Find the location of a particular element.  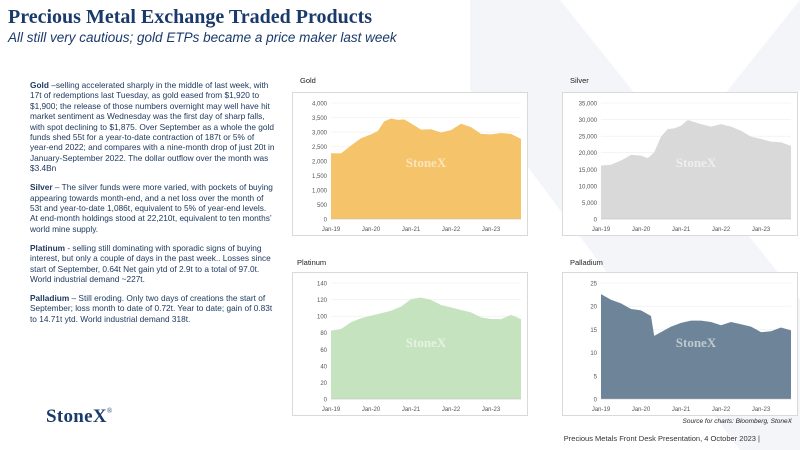

y-tick-label: 15 is located at coordinates (593, 331).